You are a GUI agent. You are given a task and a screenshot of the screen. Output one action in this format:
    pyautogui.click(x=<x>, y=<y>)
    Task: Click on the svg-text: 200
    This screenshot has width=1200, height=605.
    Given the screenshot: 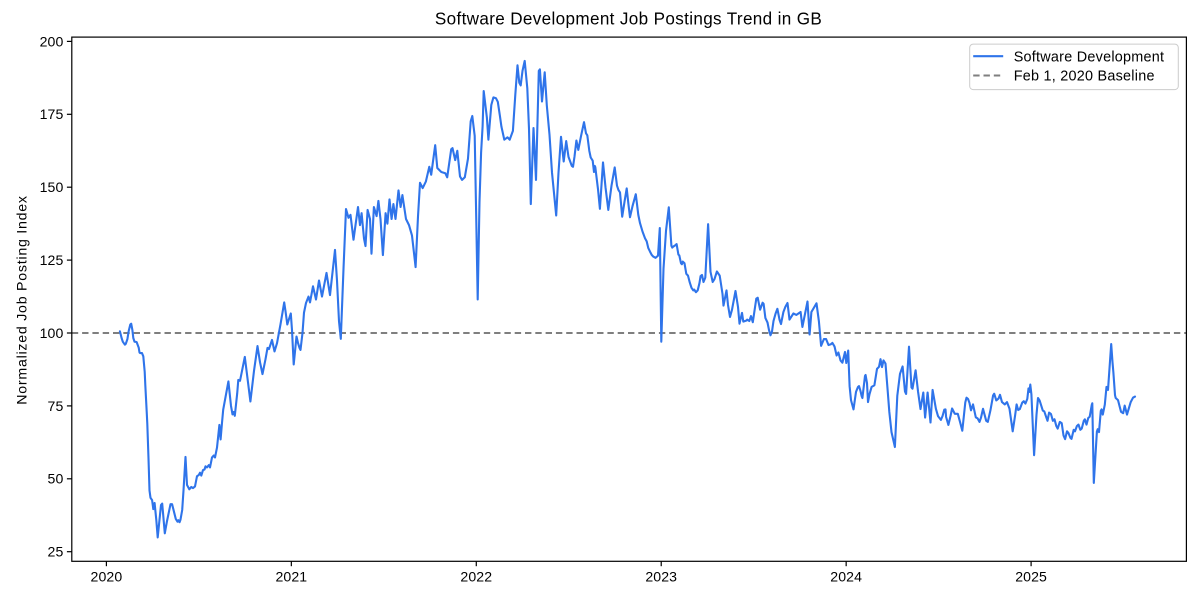 What is the action you would take?
    pyautogui.click(x=52, y=41)
    